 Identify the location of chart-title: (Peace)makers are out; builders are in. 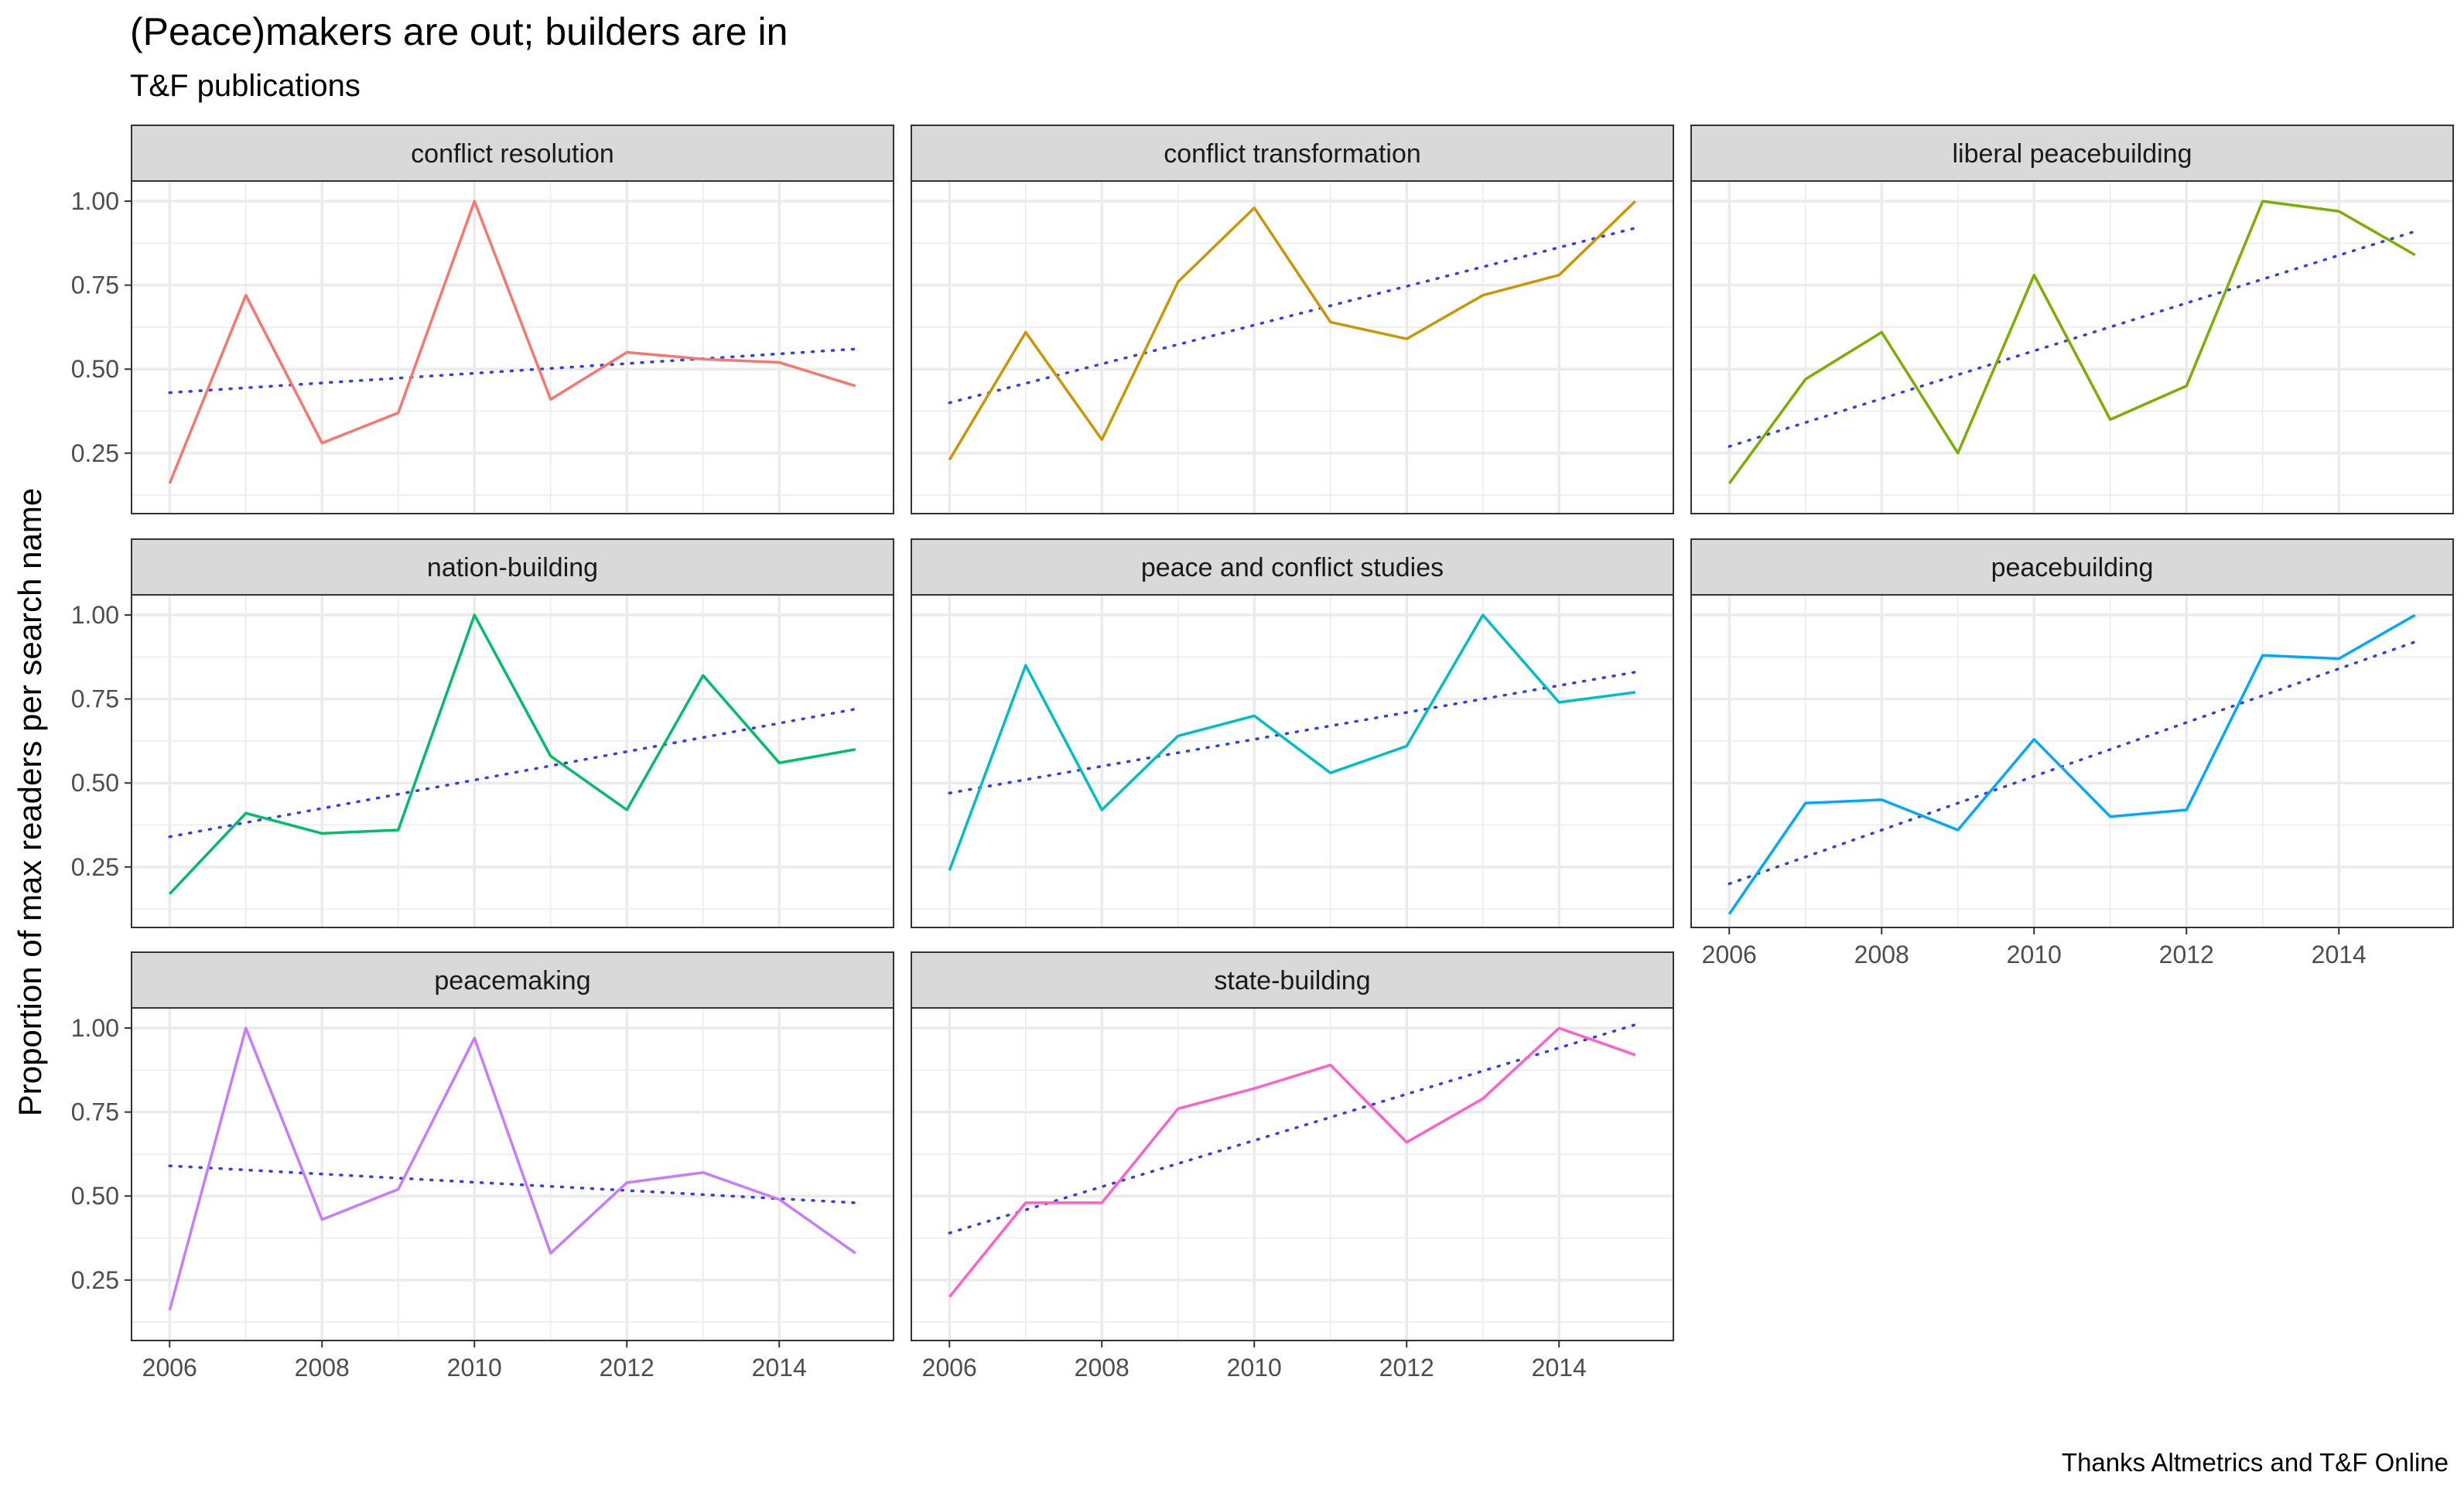
(459, 31).